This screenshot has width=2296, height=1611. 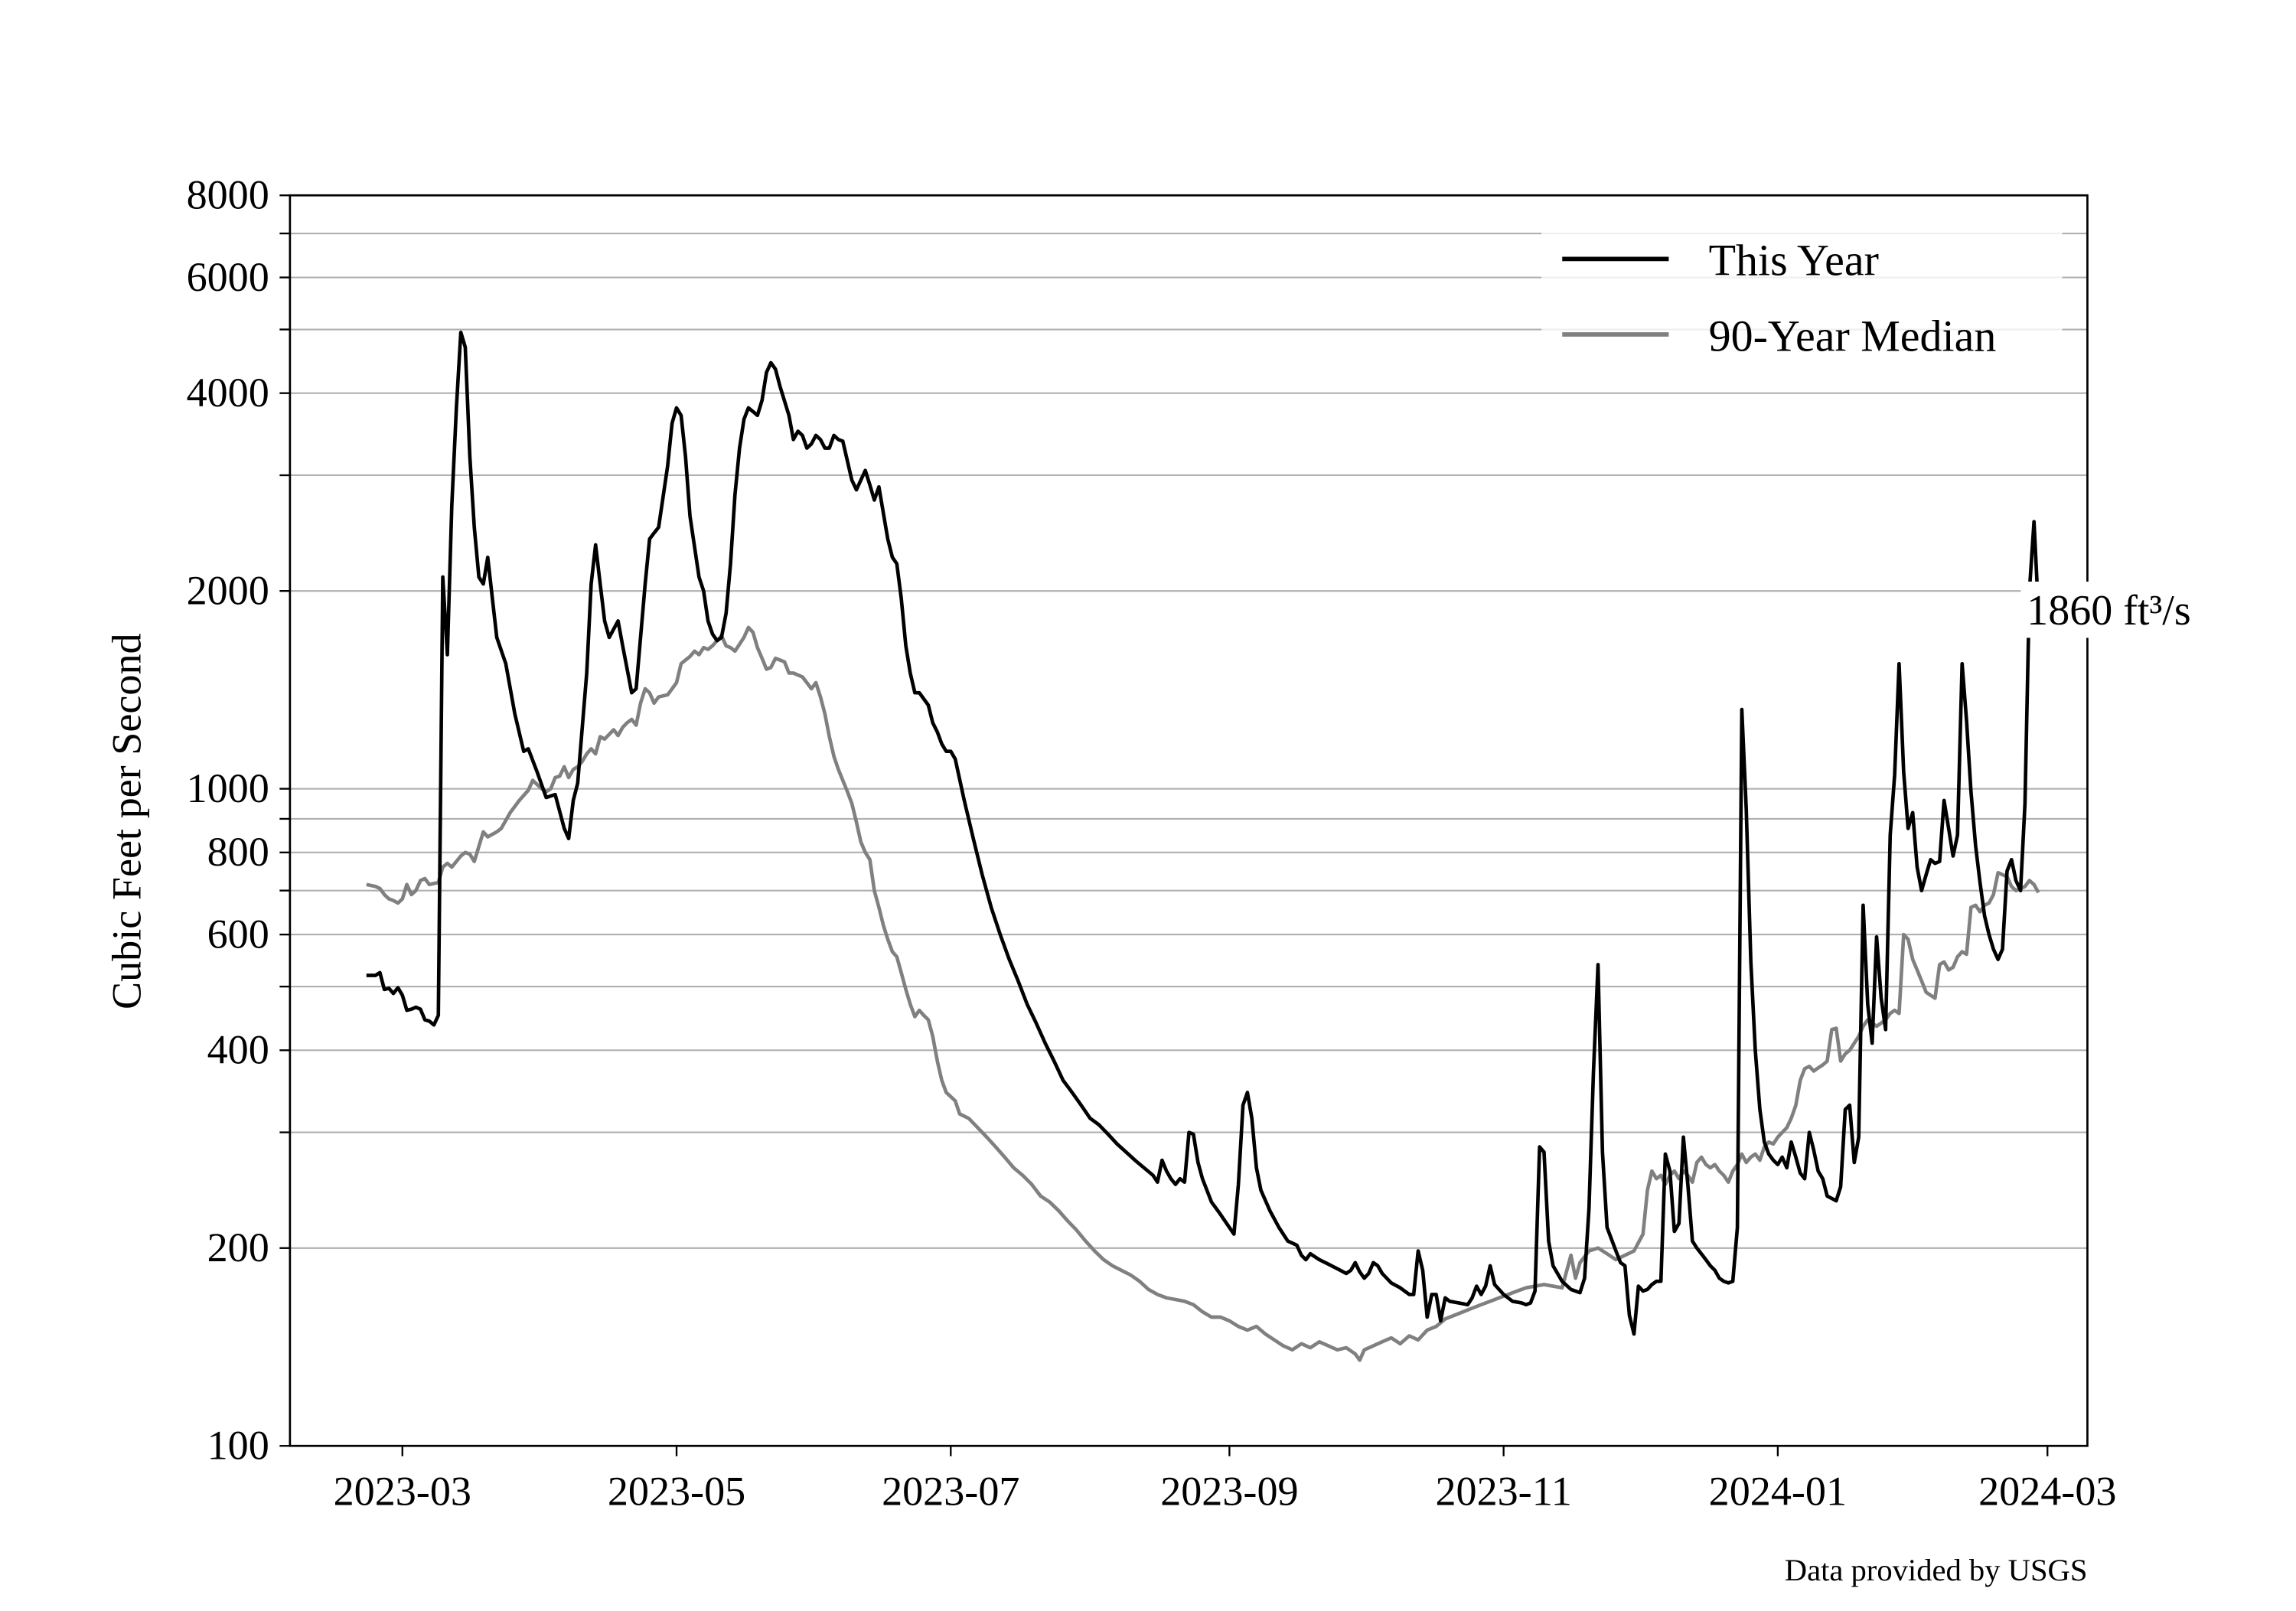 I want to click on y-tick-label: 4000, so click(x=228, y=393).